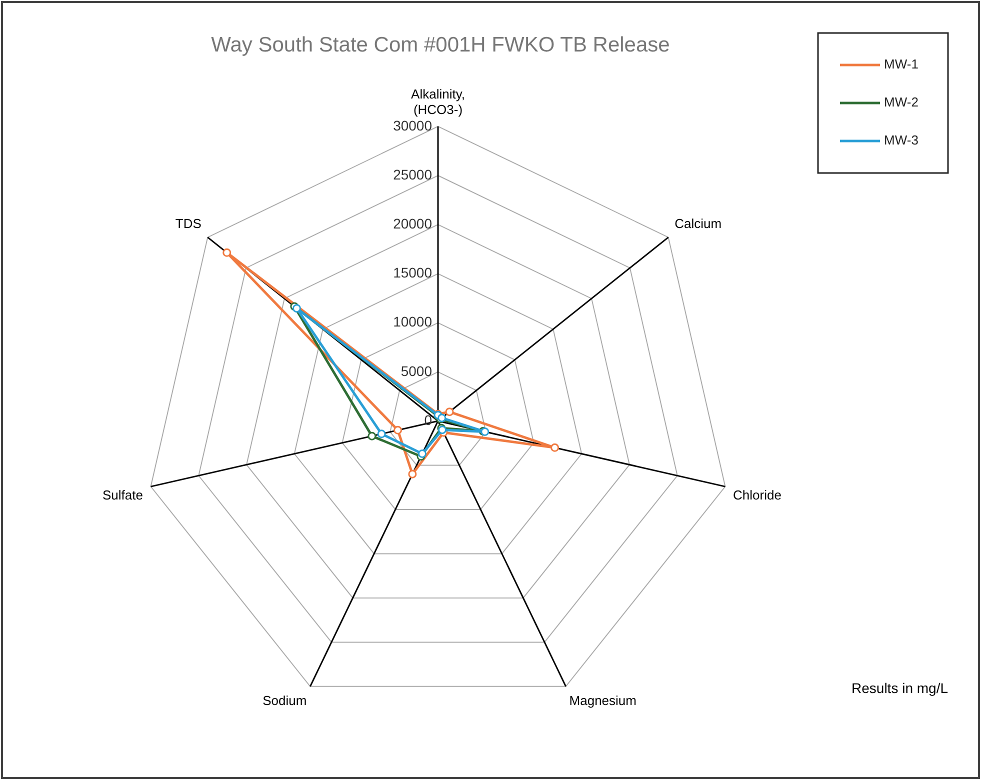 The height and width of the screenshot is (780, 981). Describe the element at coordinates (757, 495) in the screenshot. I see `spoke-label: Chloride` at that location.